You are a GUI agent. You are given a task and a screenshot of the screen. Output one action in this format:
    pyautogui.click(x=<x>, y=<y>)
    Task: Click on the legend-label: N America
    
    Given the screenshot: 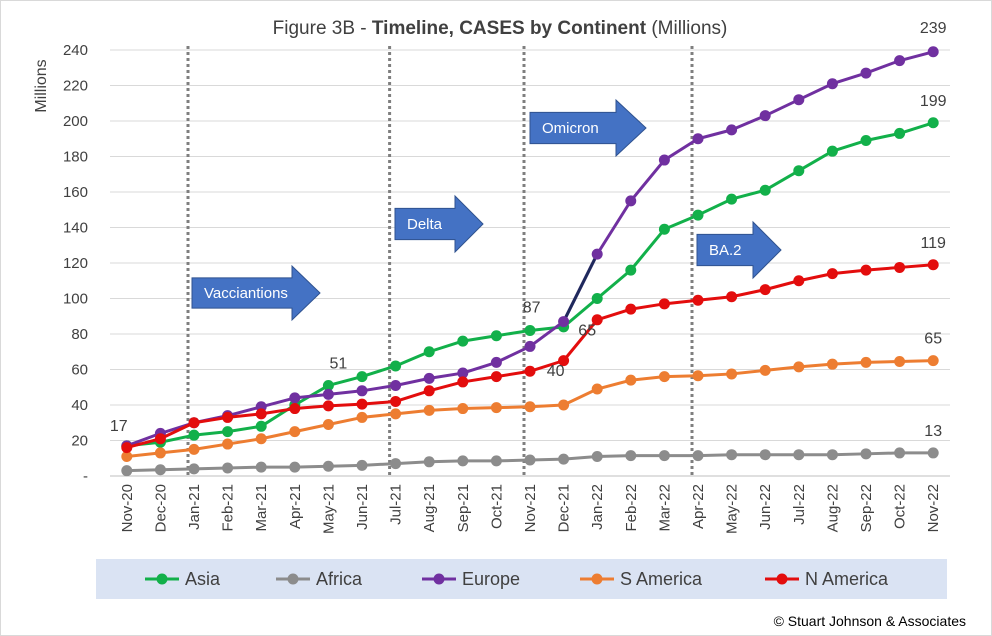 What is the action you would take?
    pyautogui.click(x=847, y=579)
    